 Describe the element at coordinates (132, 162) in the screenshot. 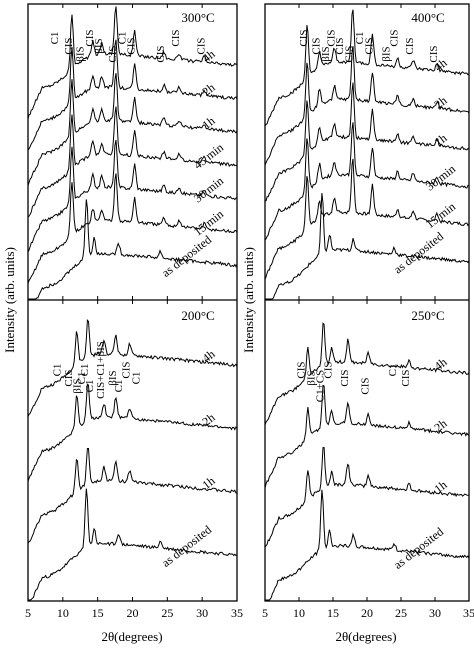

I see `trace-45-min` at that location.